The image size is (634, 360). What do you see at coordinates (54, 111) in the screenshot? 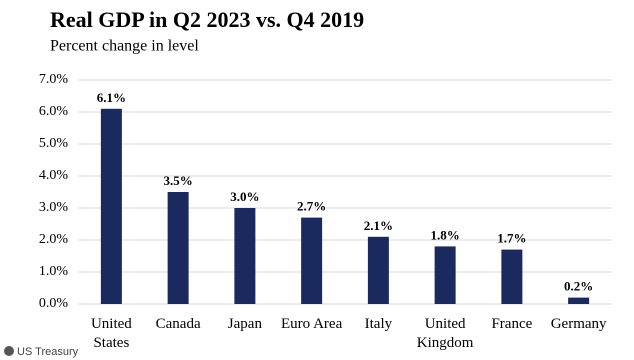
I see `y-tick-label: 6.0%` at bounding box center [54, 111].